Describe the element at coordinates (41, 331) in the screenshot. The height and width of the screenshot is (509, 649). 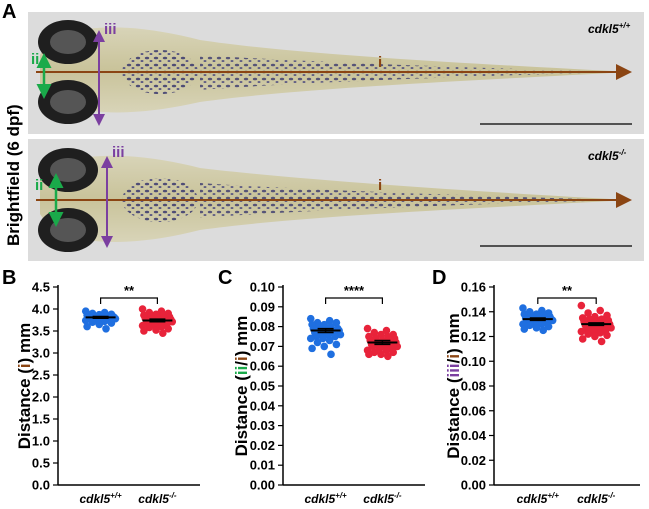
I see `y-tick-label: 3.5` at that location.